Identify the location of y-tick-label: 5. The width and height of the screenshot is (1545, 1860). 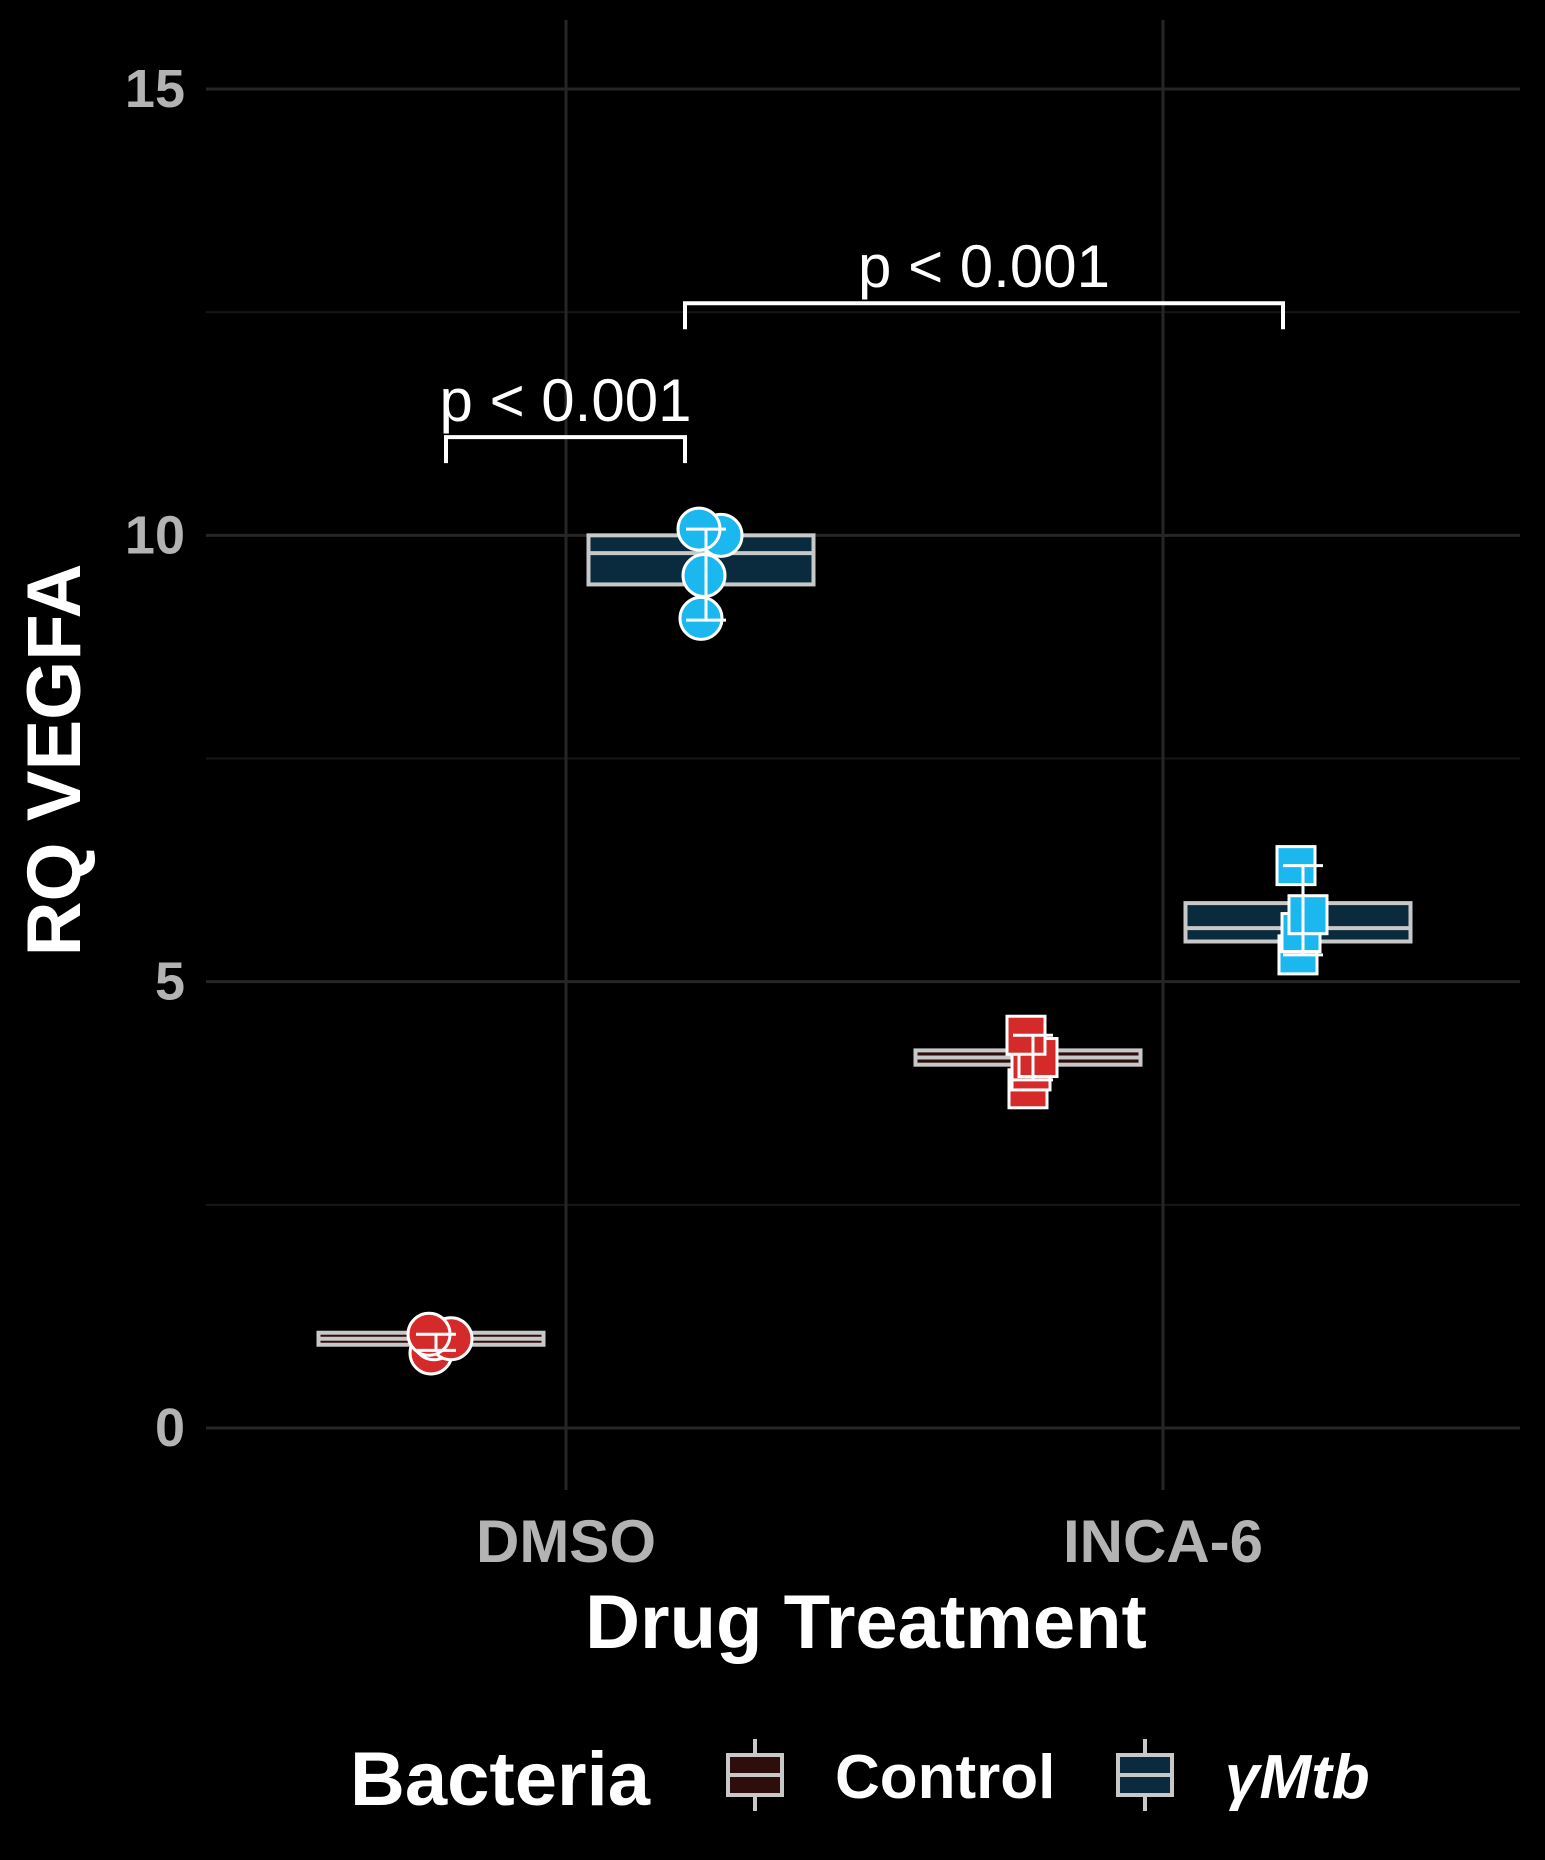
(170, 982).